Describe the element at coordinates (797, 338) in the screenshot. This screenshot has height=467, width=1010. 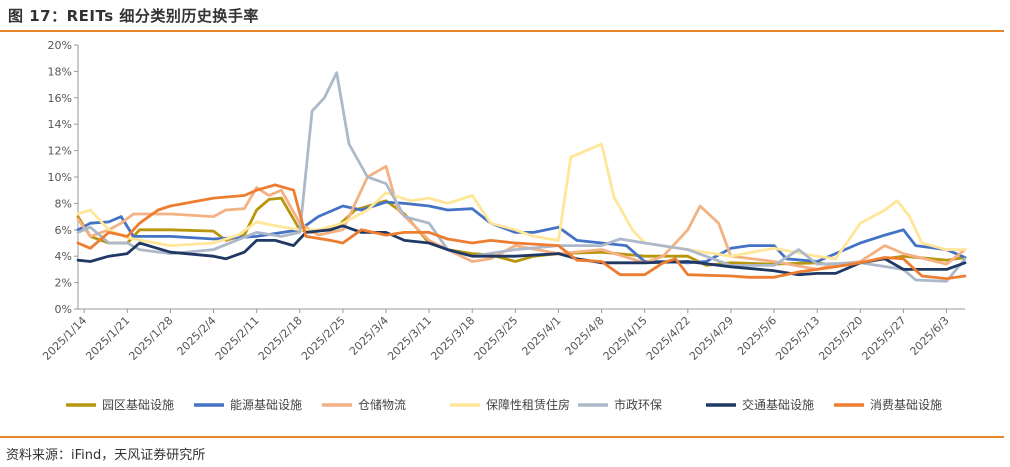
I see `x-tick-label: 2025/5/13` at that location.